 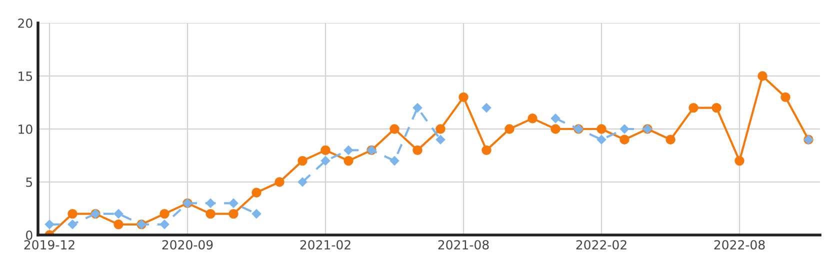 I want to click on x-tick-label: 2020-09, so click(x=187, y=245).